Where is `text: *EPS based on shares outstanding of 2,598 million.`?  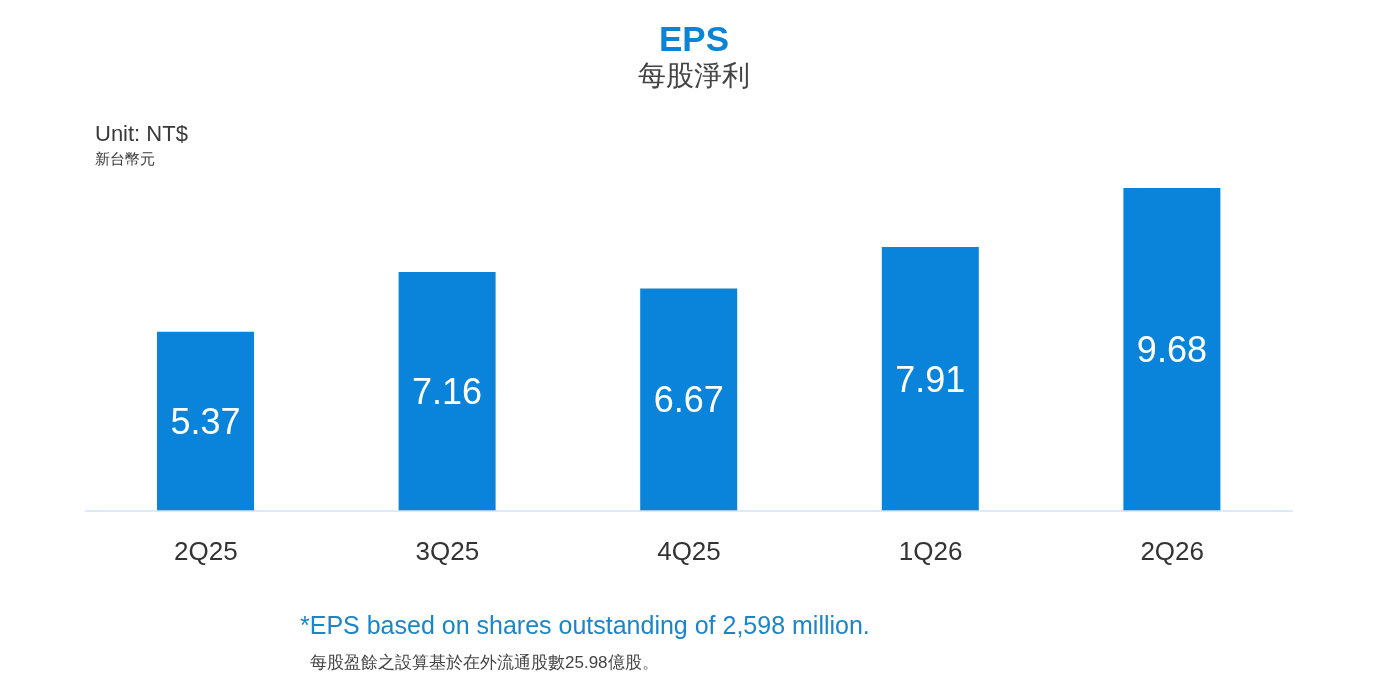
text: *EPS based on shares outstanding of 2,598 million. is located at coordinates (585, 625).